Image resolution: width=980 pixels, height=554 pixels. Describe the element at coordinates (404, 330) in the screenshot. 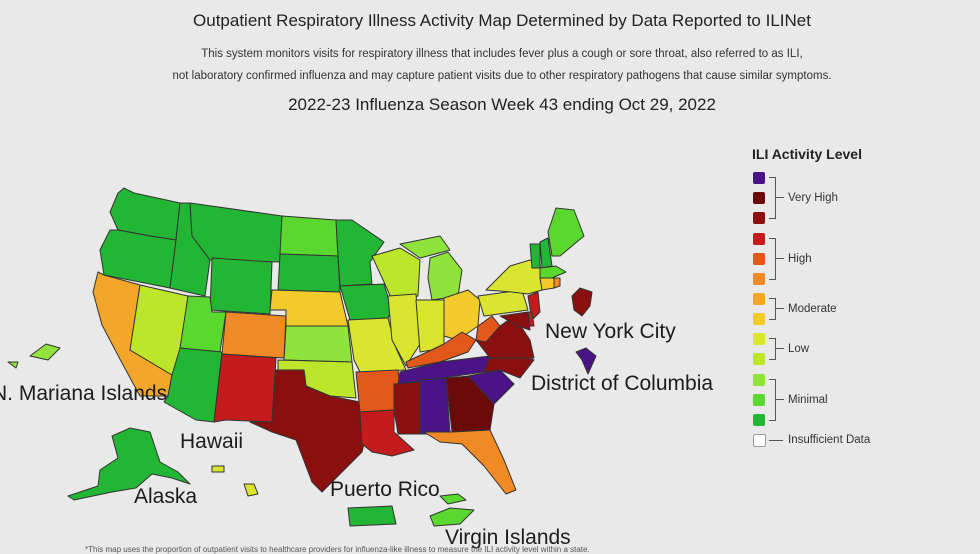

I see `state-illinois` at that location.